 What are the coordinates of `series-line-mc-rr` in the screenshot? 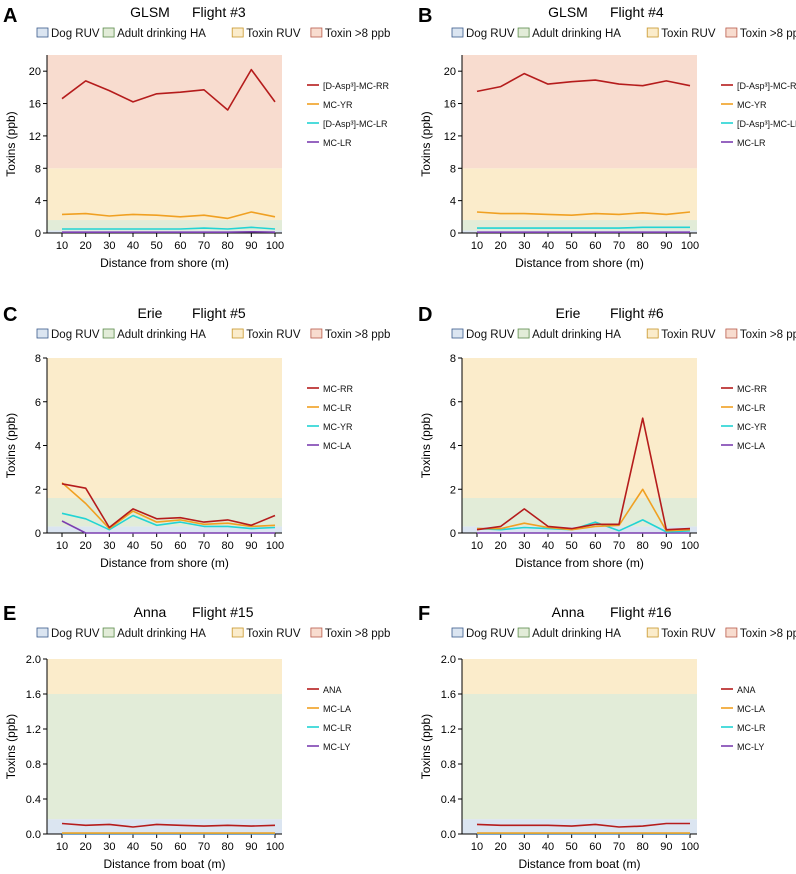 It's located at (583, 474).